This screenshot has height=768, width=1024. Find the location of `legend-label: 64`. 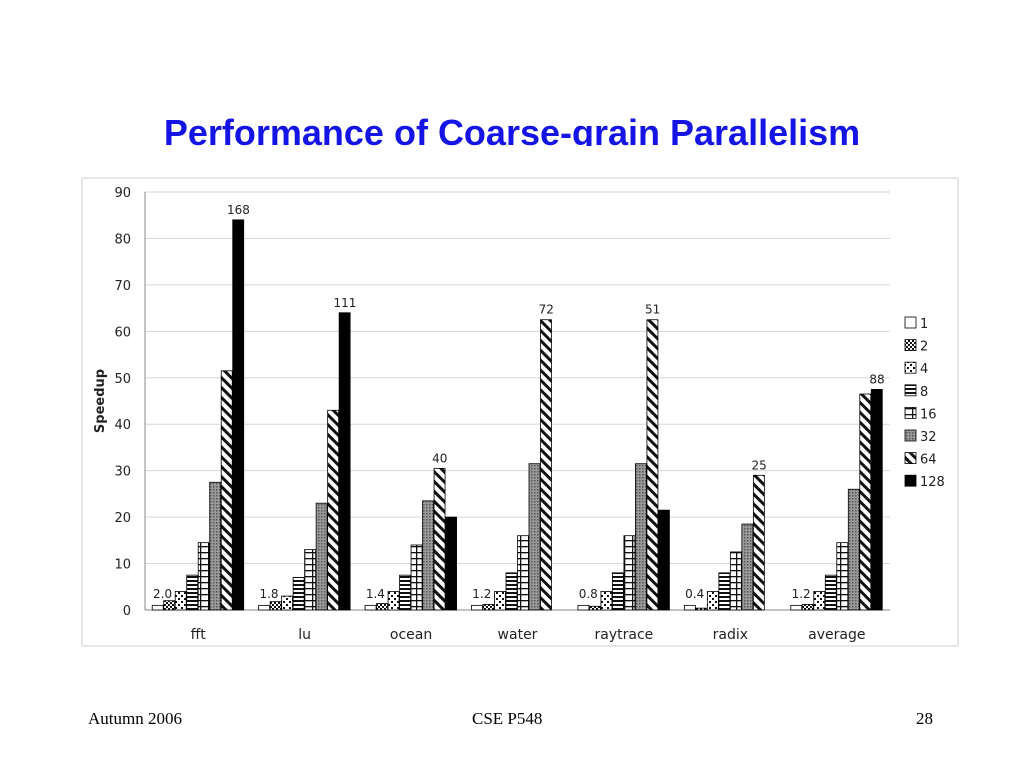

legend-label: 64 is located at coordinates (928, 460).